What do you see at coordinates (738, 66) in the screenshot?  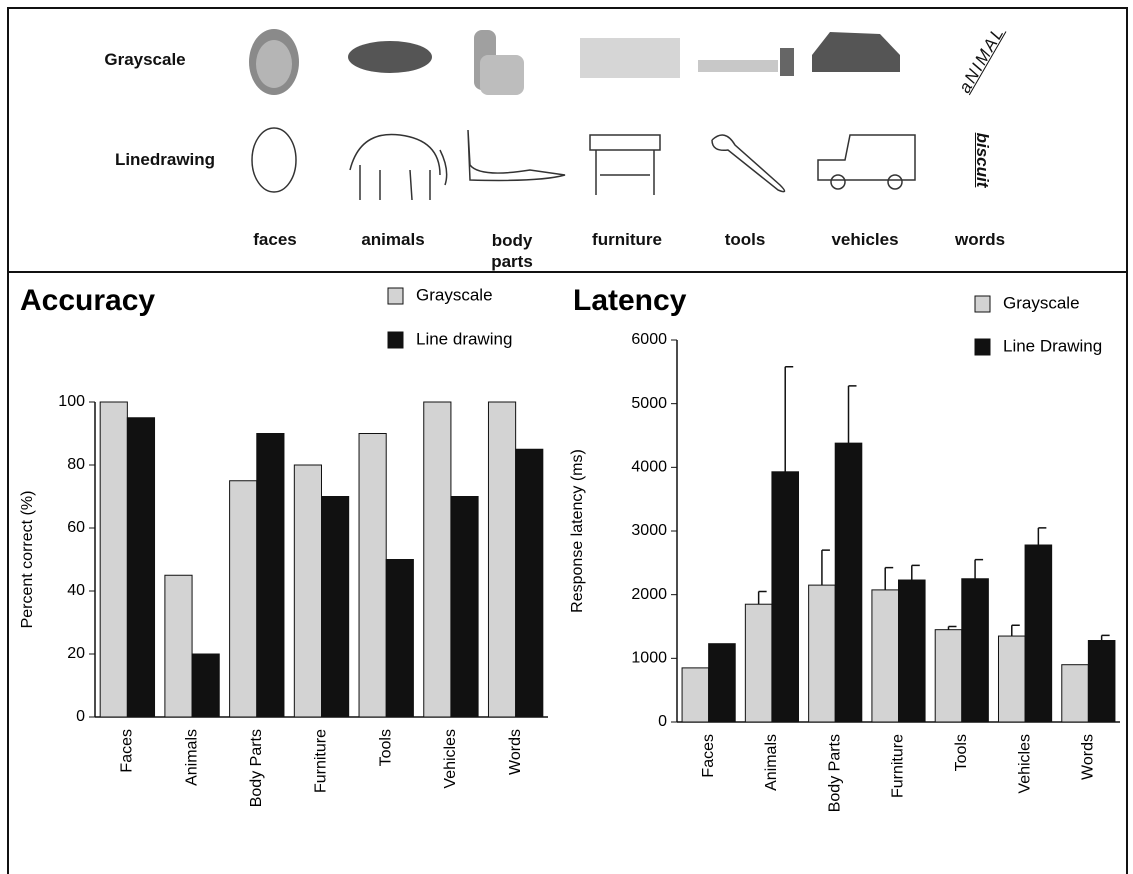 I see `hammer-photo` at bounding box center [738, 66].